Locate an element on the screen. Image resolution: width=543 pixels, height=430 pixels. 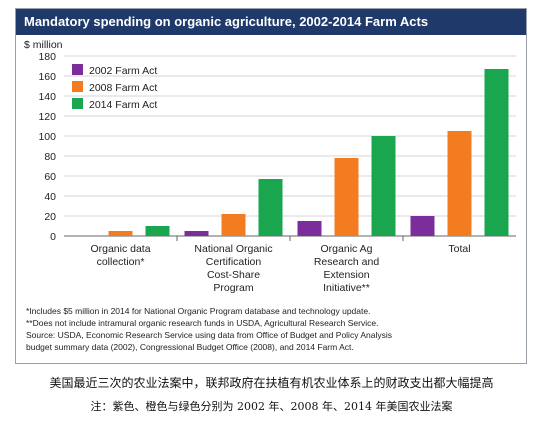
y-axis-label: $ million is located at coordinates (43, 45).